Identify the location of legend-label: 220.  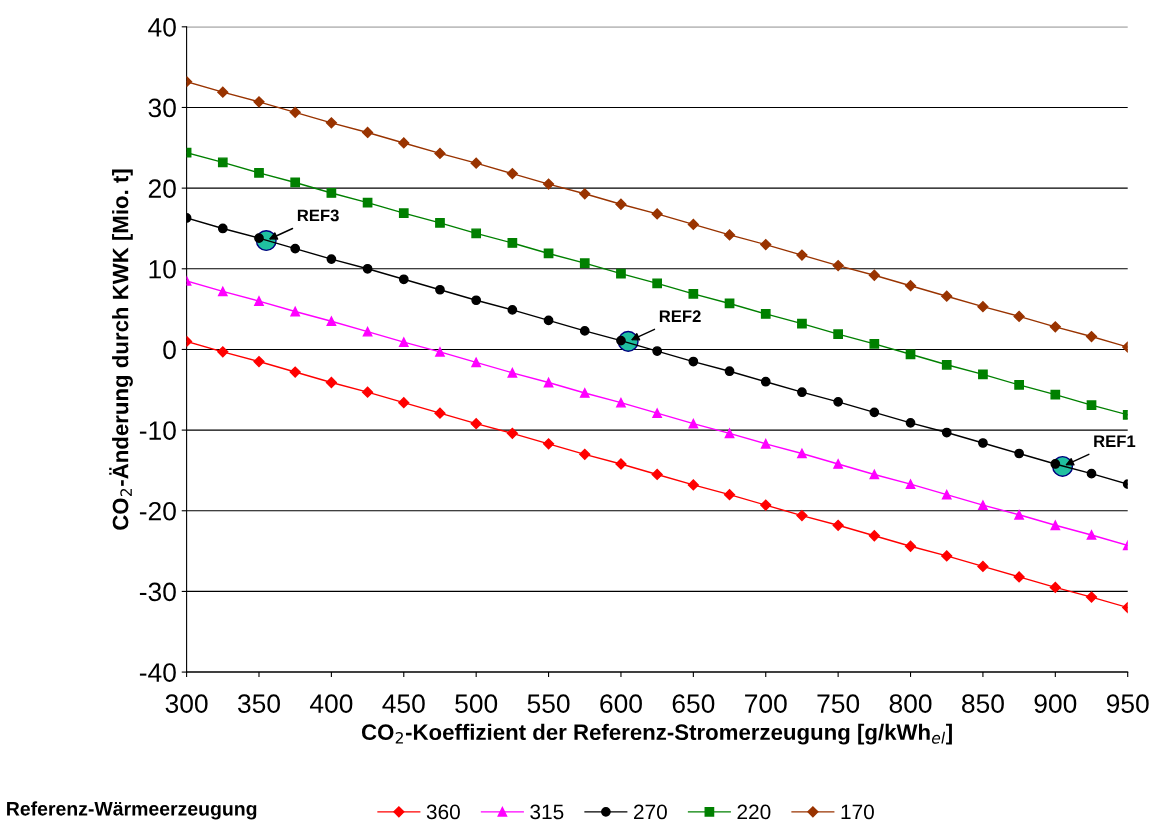
(754, 812).